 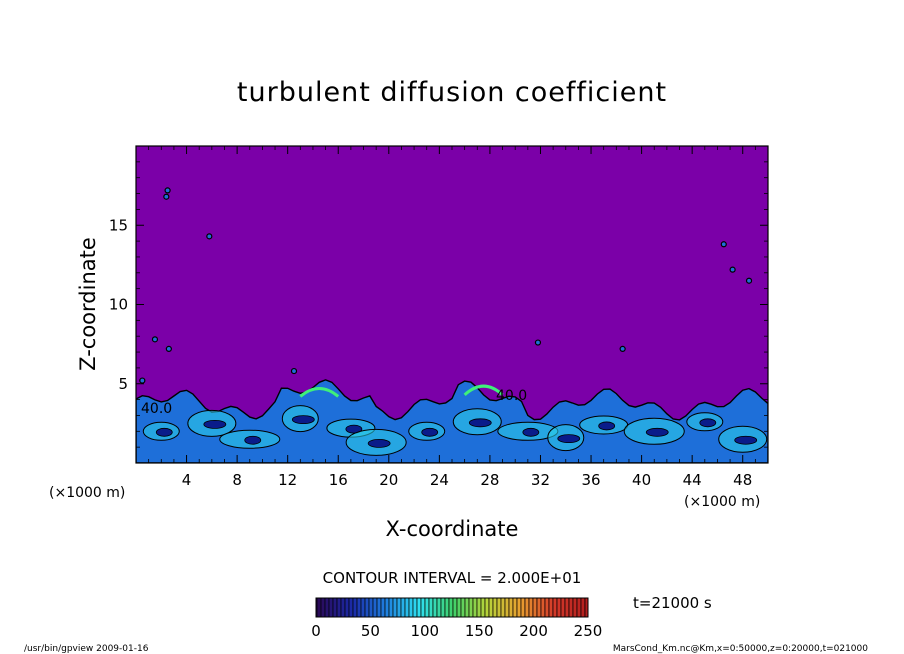 I want to click on y-tick-label: 10, so click(x=118, y=305).